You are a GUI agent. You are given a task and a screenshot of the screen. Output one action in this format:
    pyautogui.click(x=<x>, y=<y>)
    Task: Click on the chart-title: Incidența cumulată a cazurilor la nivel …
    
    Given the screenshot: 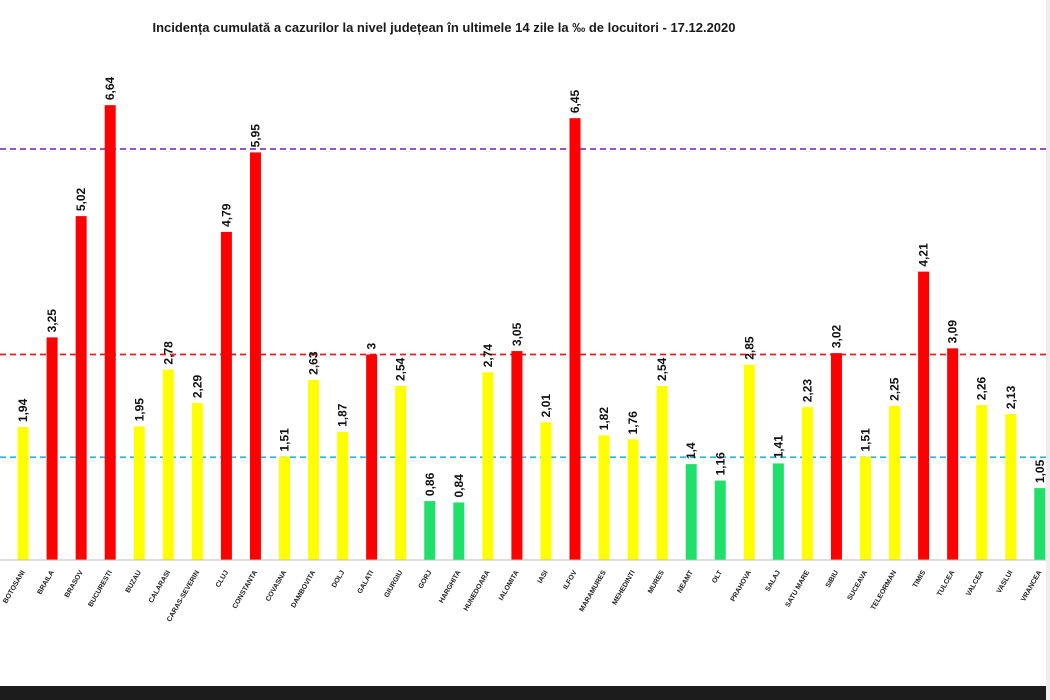 What is the action you would take?
    pyautogui.click(x=444, y=27)
    